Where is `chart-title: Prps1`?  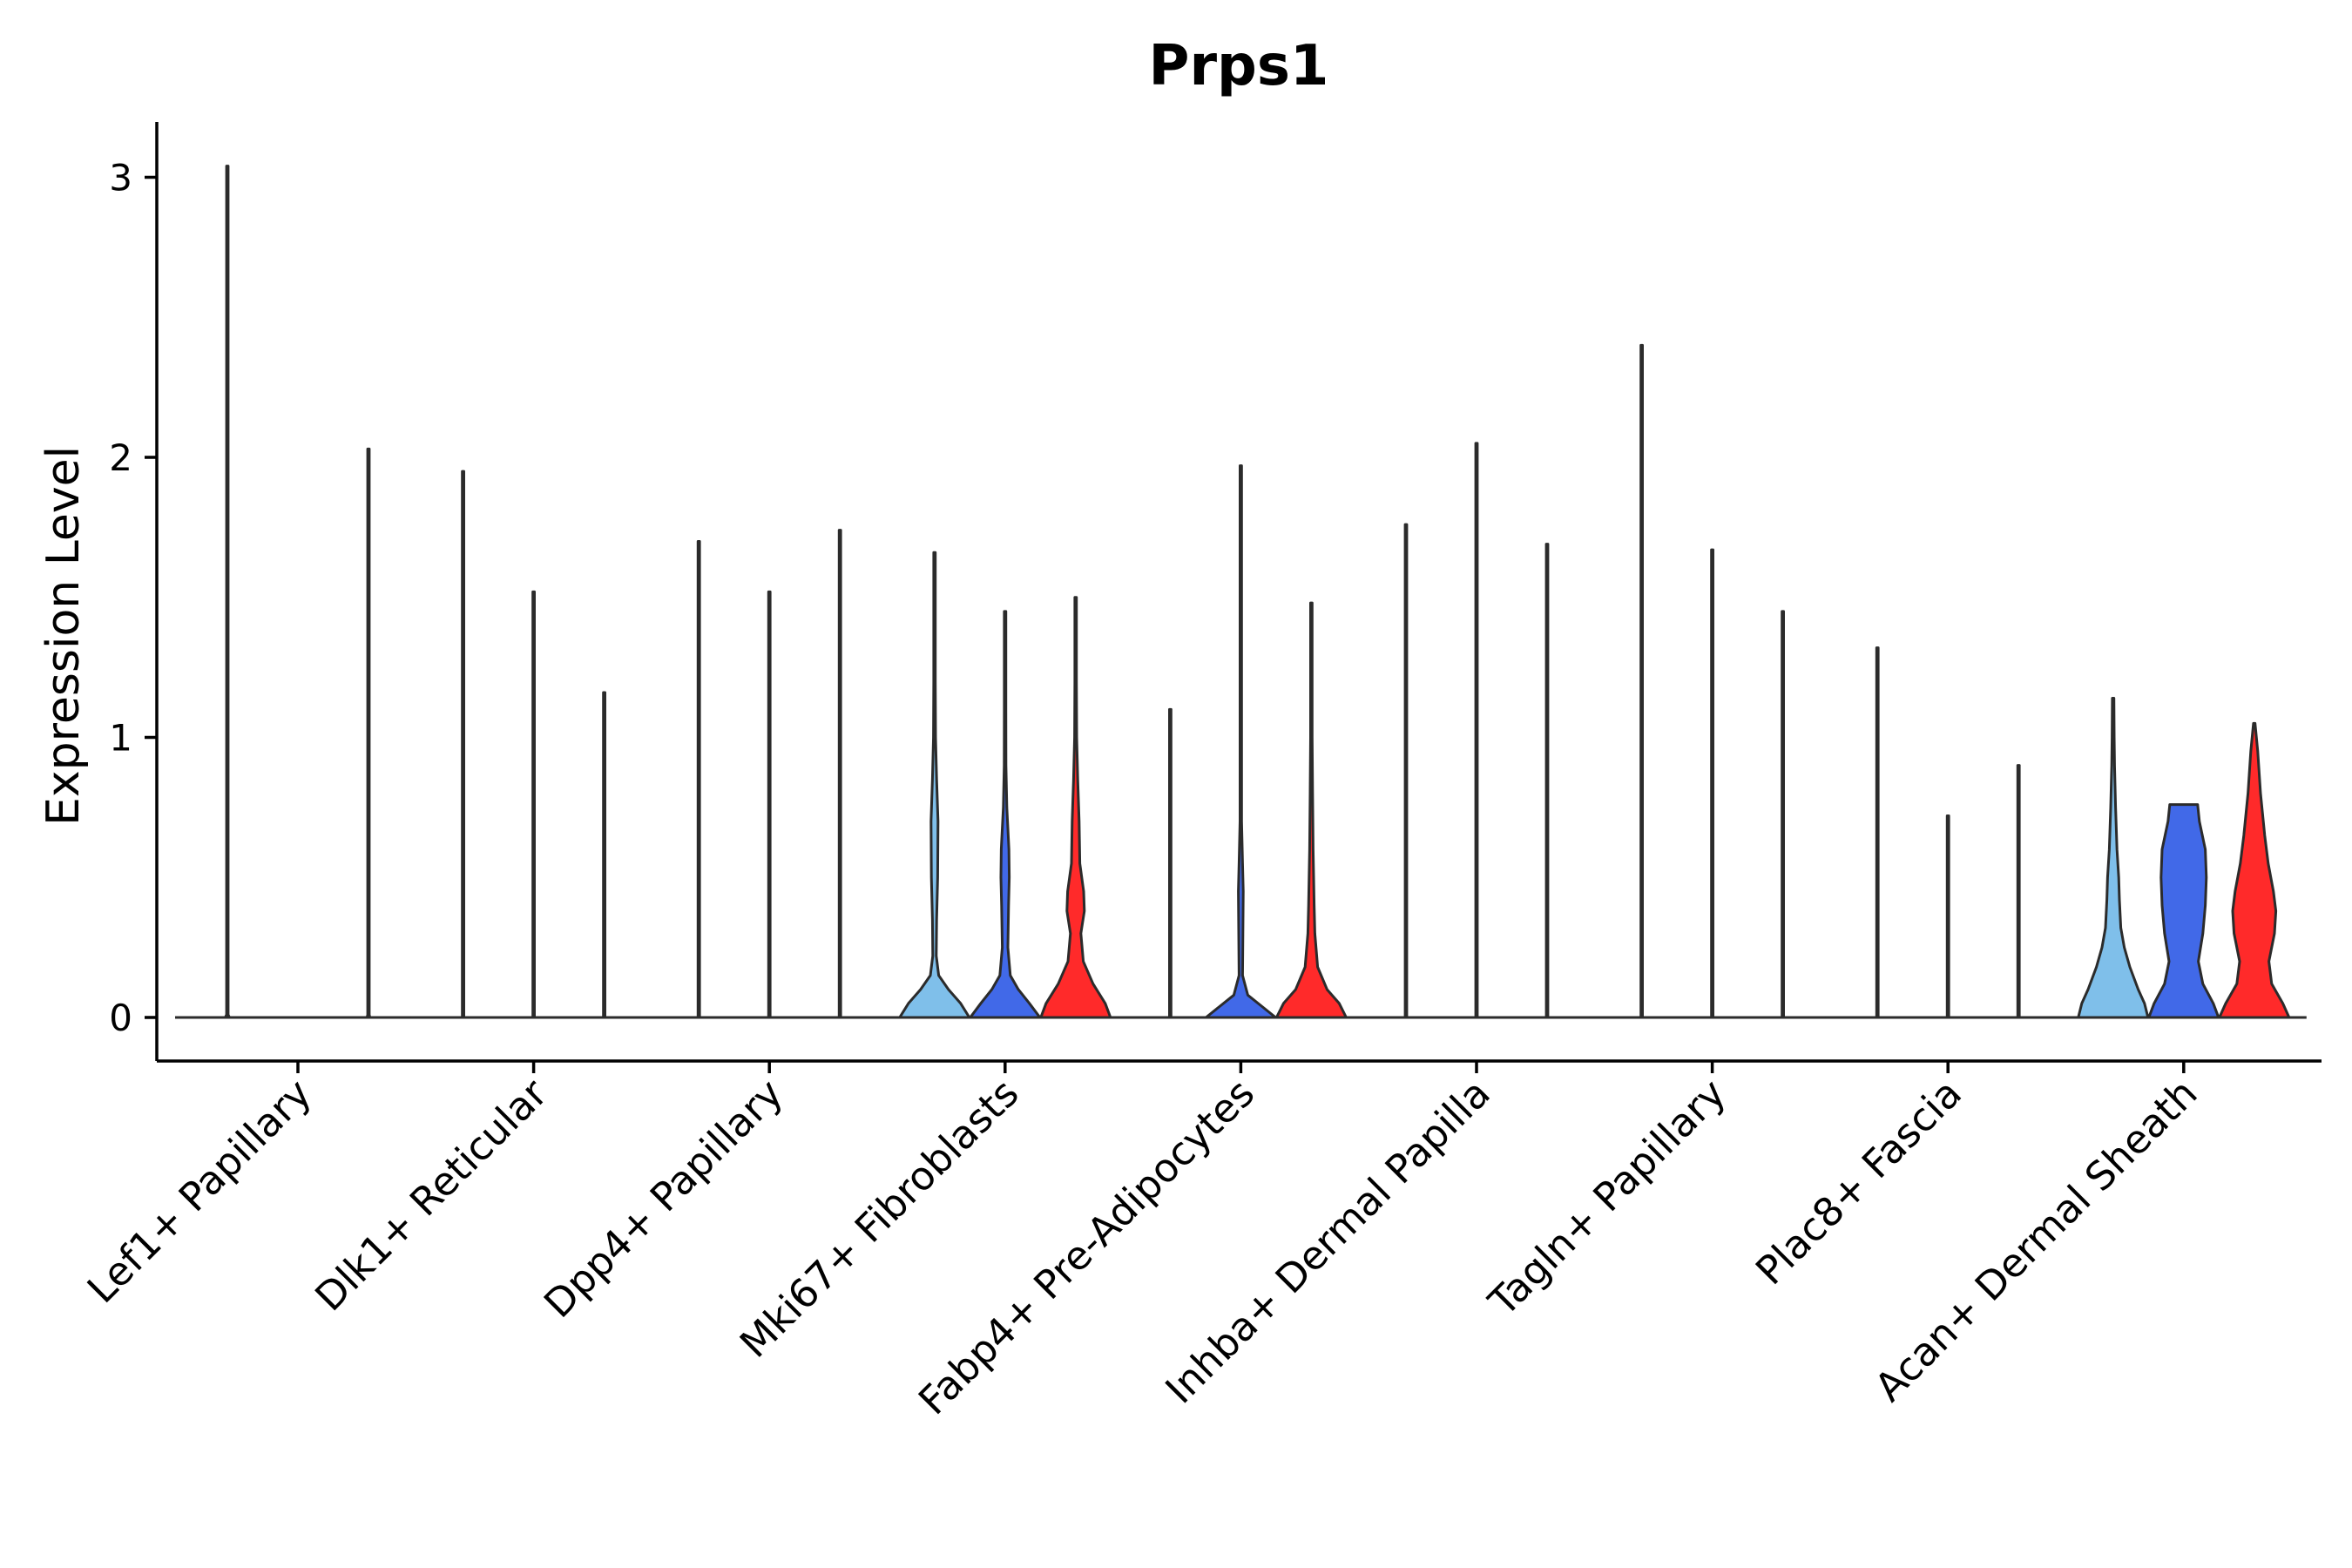 chart-title: Prps1 is located at coordinates (1239, 66).